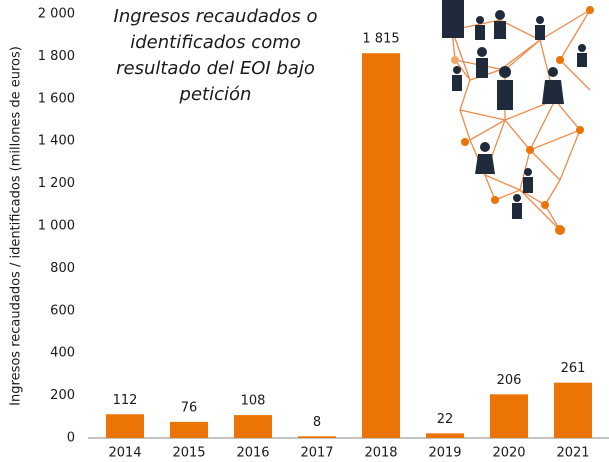 This screenshot has height=462, width=609. Describe the element at coordinates (189, 407) in the screenshot. I see `data-label: 76` at that location.